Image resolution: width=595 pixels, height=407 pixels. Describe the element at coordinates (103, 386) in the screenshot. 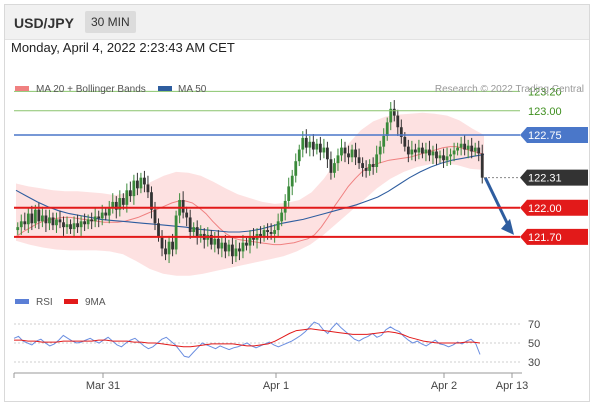

I see `x-tick-label: Mar 31` at that location.